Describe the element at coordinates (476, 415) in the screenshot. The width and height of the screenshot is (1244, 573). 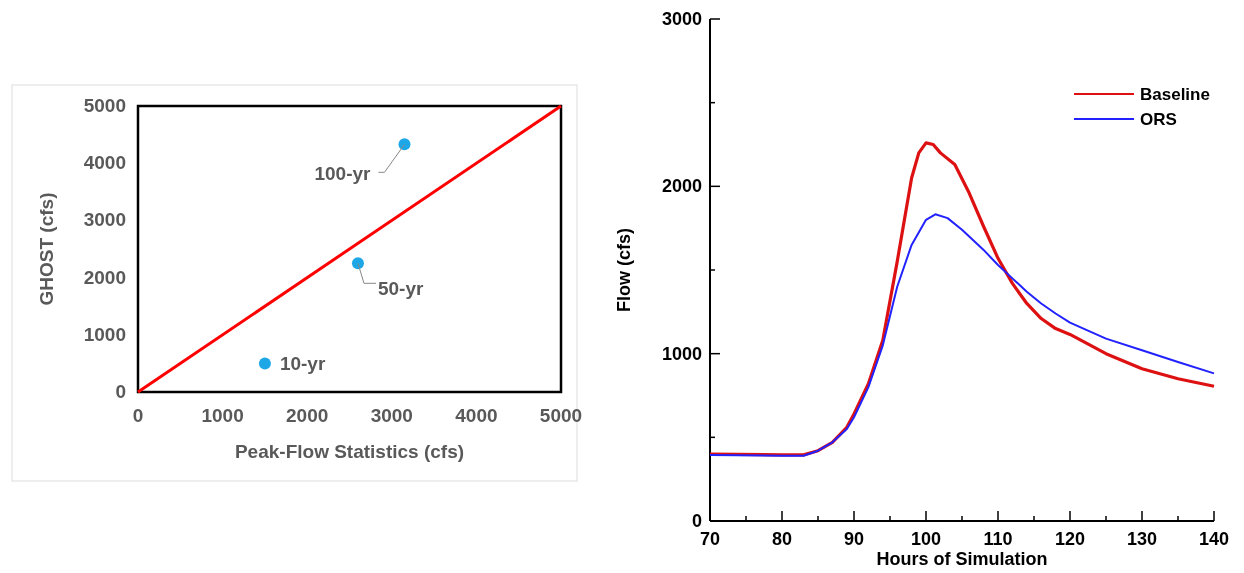
I see `x-tick-label: 4000` at that location.